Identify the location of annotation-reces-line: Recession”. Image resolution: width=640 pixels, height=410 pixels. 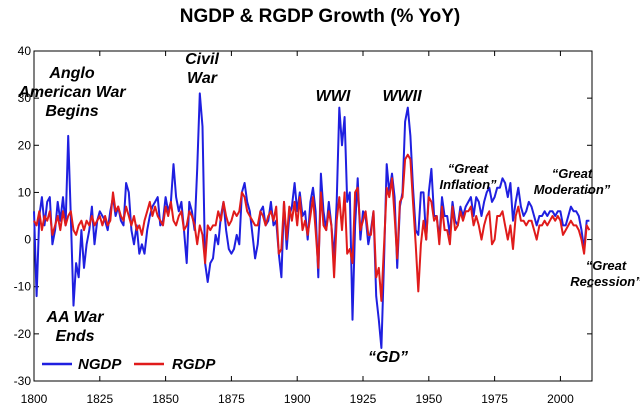
(605, 281).